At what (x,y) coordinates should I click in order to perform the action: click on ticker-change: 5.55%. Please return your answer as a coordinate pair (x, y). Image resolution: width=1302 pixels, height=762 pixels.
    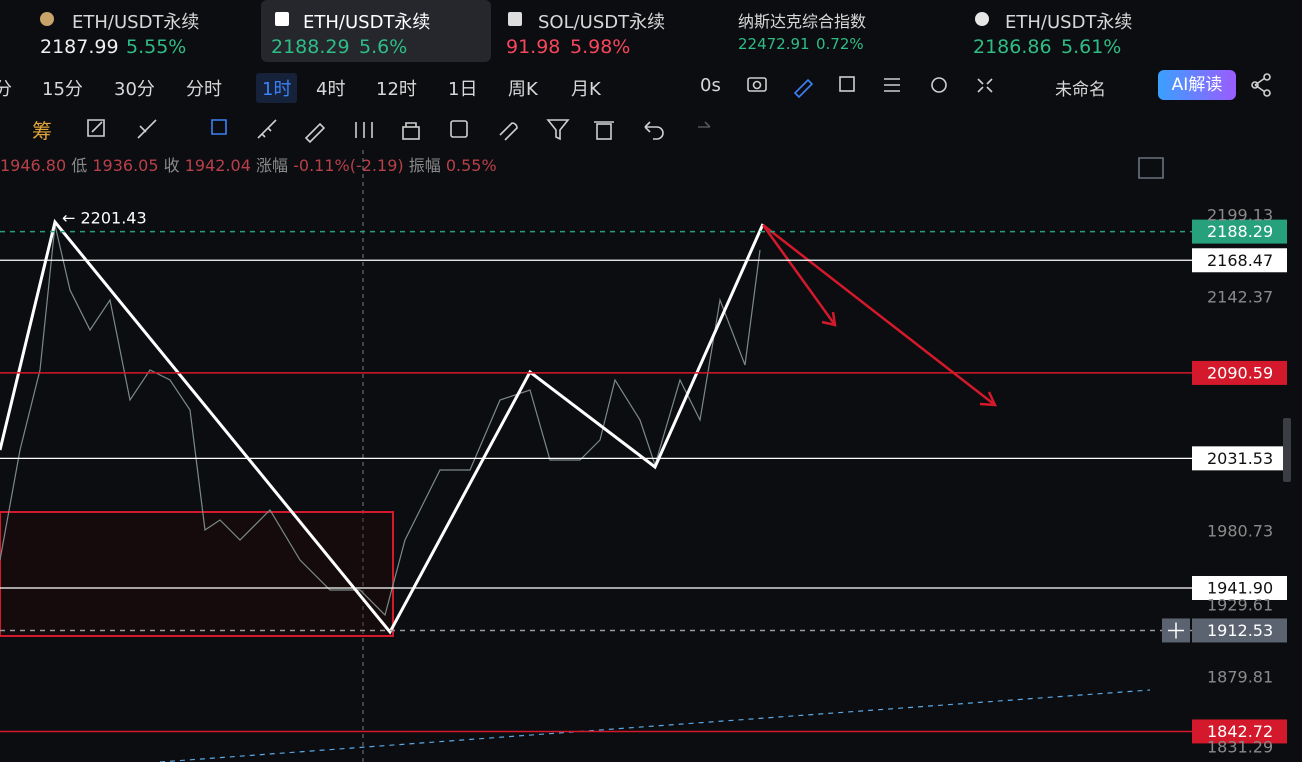
    Looking at the image, I should click on (156, 47).